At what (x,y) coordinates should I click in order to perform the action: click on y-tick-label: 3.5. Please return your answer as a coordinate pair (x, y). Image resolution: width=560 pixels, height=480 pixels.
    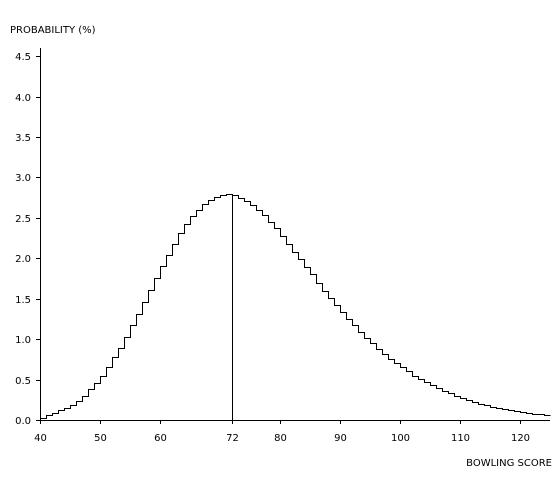
    Looking at the image, I should click on (23, 138).